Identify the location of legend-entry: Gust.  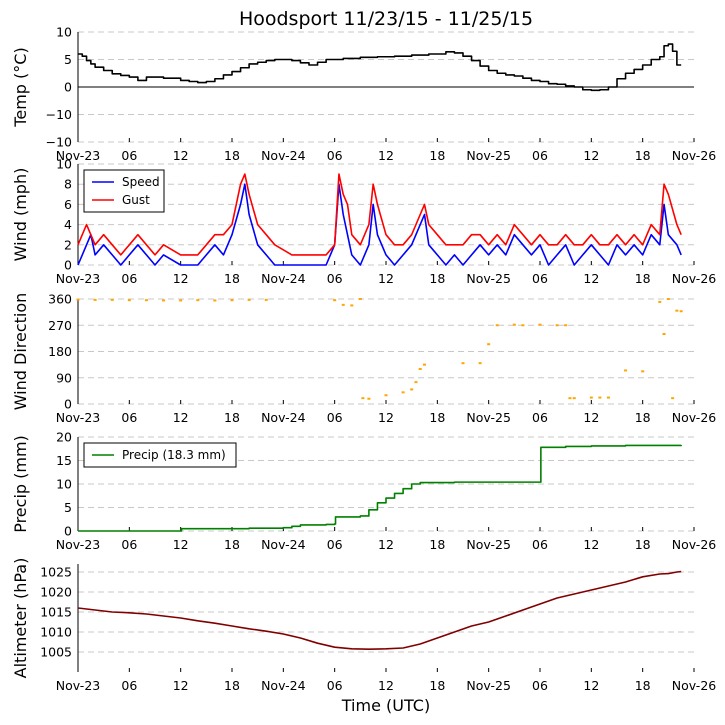
(136, 200).